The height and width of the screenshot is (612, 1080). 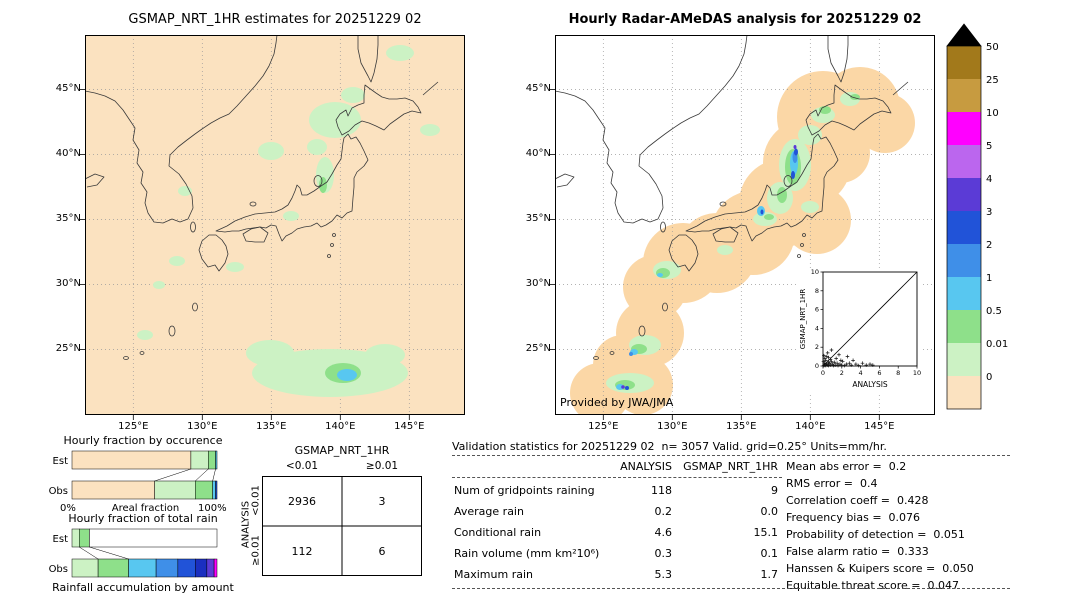 What do you see at coordinates (989, 377) in the screenshot?
I see `colorbar-label: 0` at bounding box center [989, 377].